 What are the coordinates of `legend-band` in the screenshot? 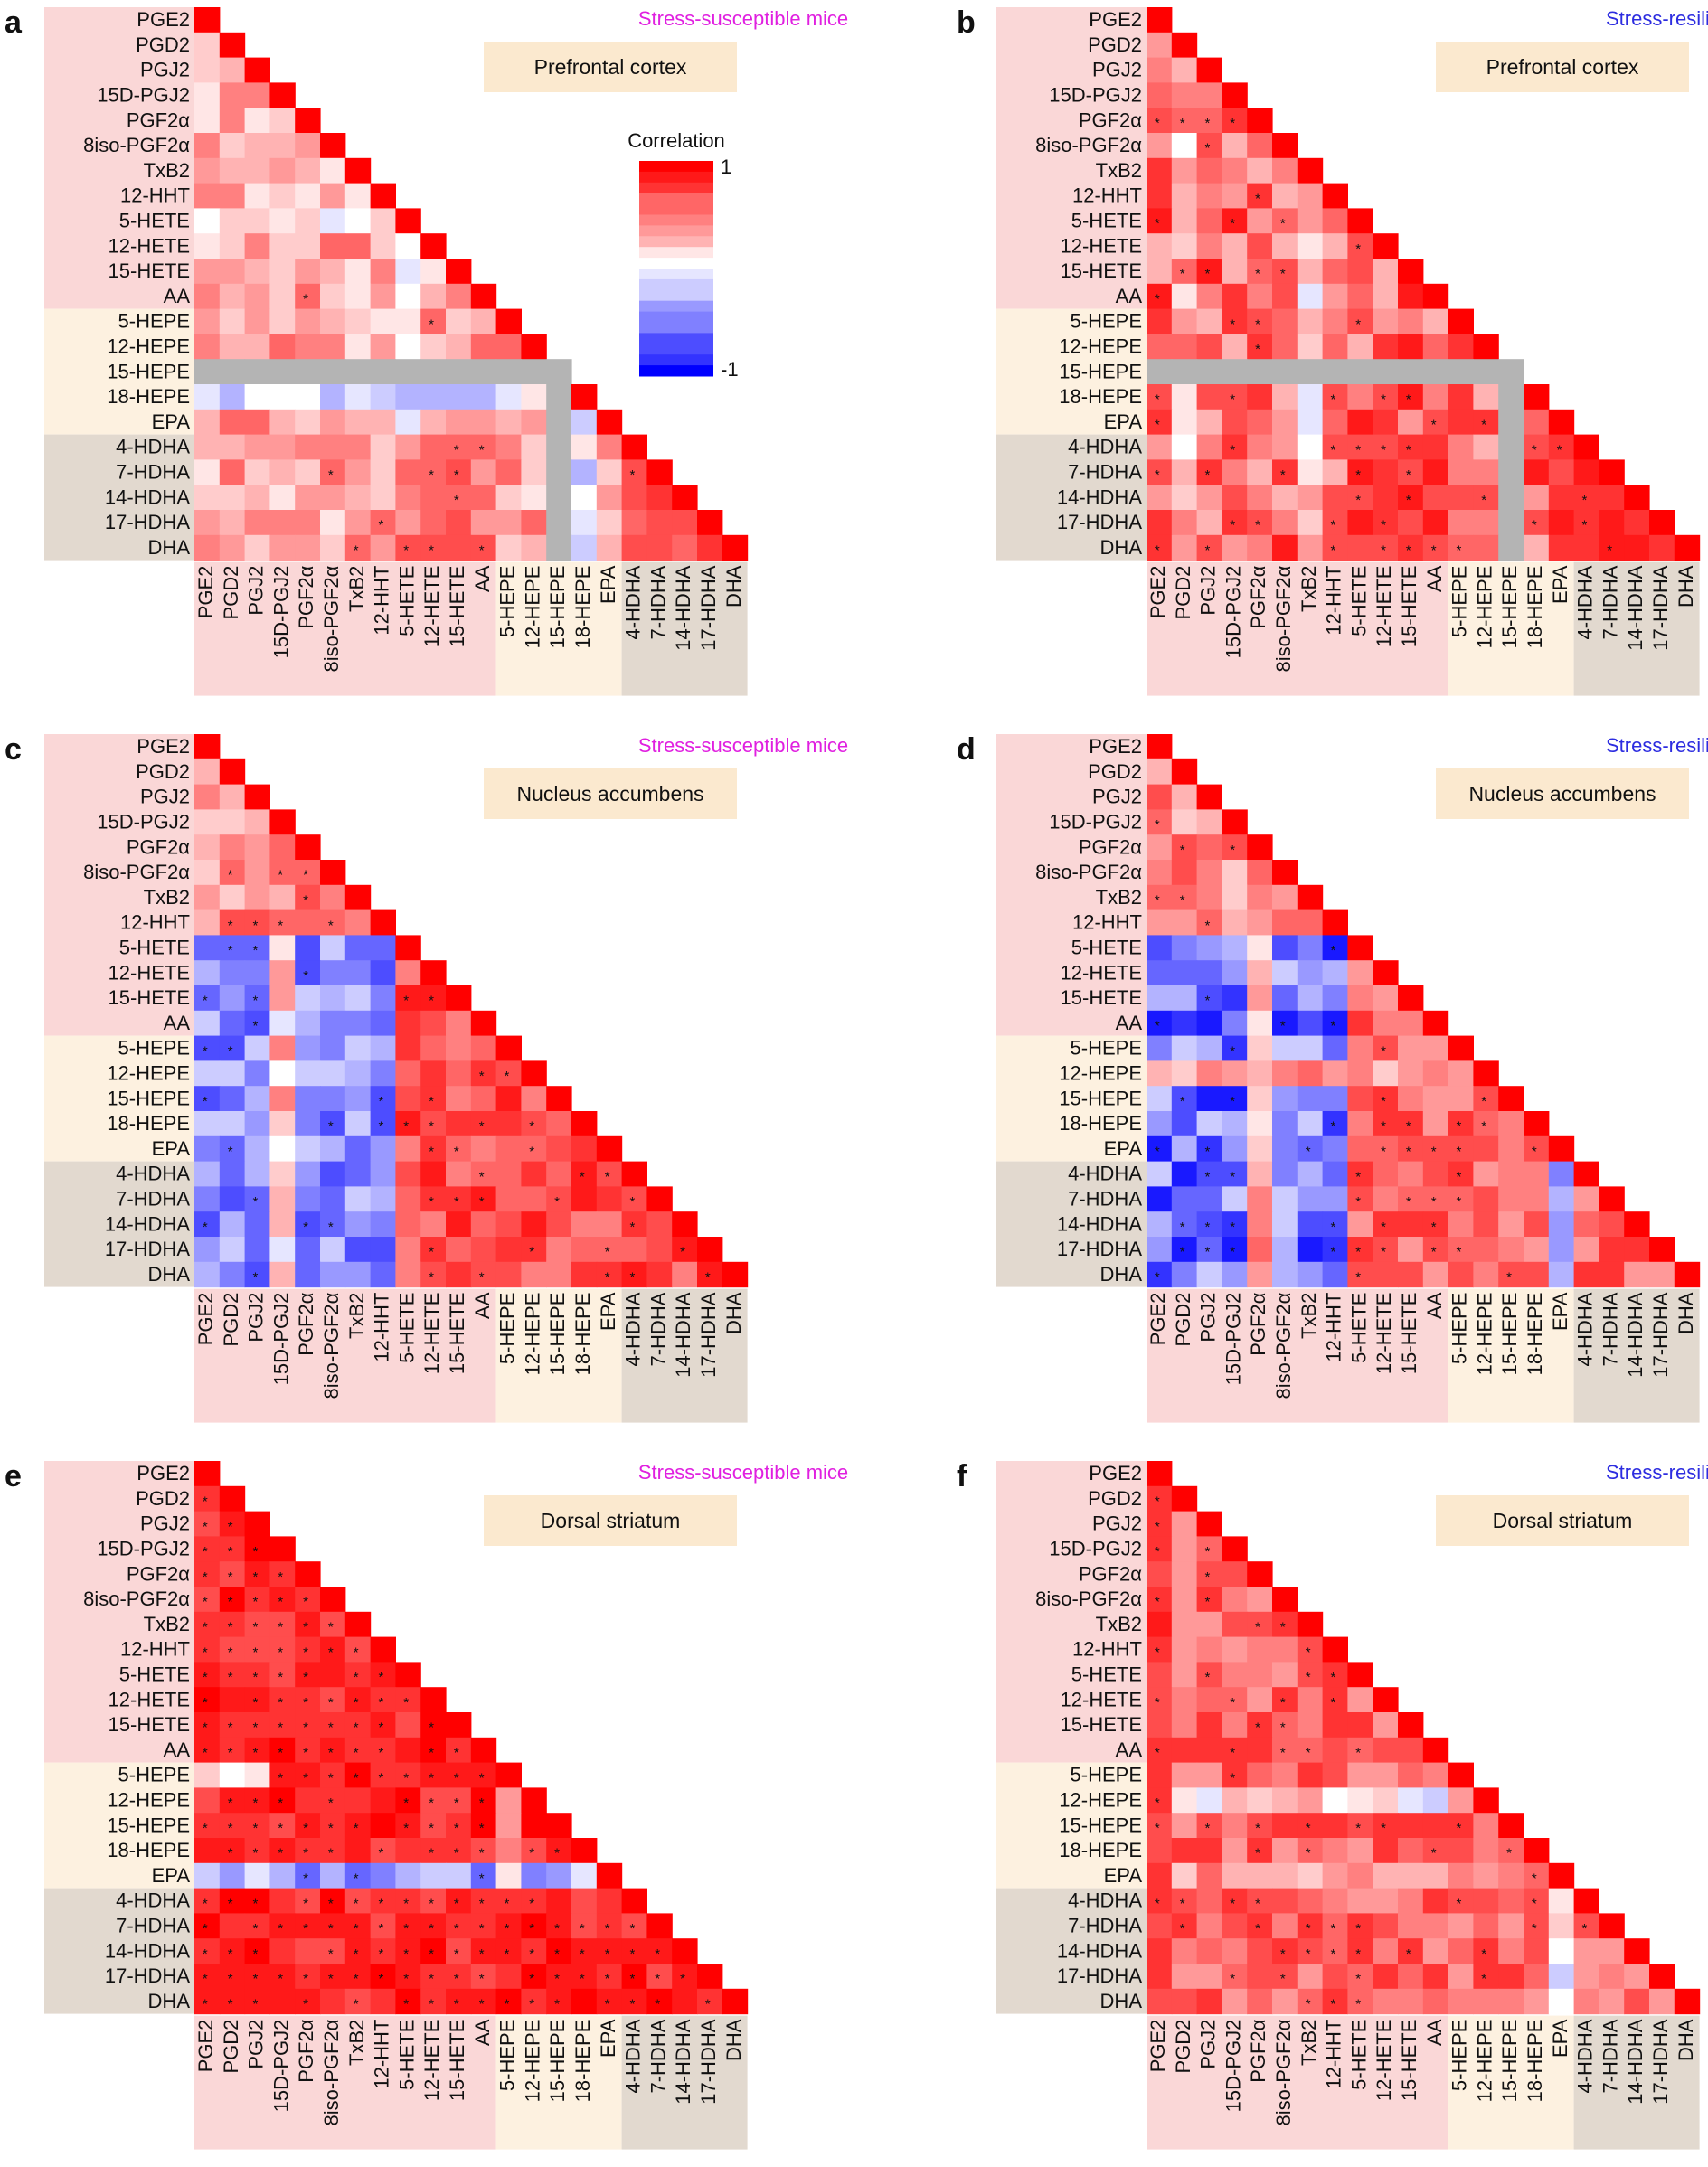 It's located at (676, 188).